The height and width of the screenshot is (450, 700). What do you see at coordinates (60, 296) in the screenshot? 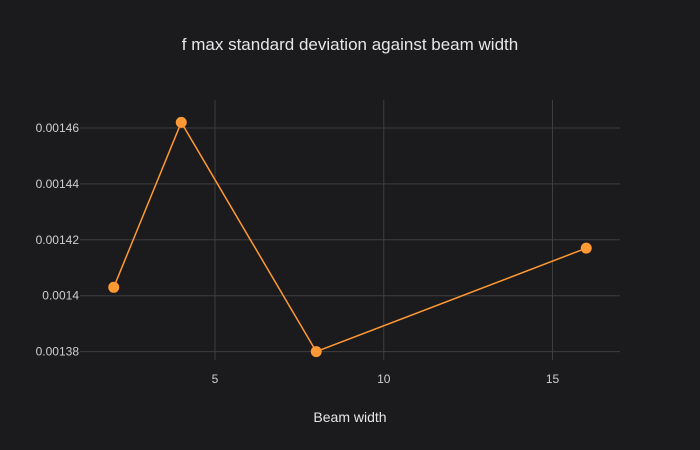
I see `y-tick-label: 0.0014` at bounding box center [60, 296].